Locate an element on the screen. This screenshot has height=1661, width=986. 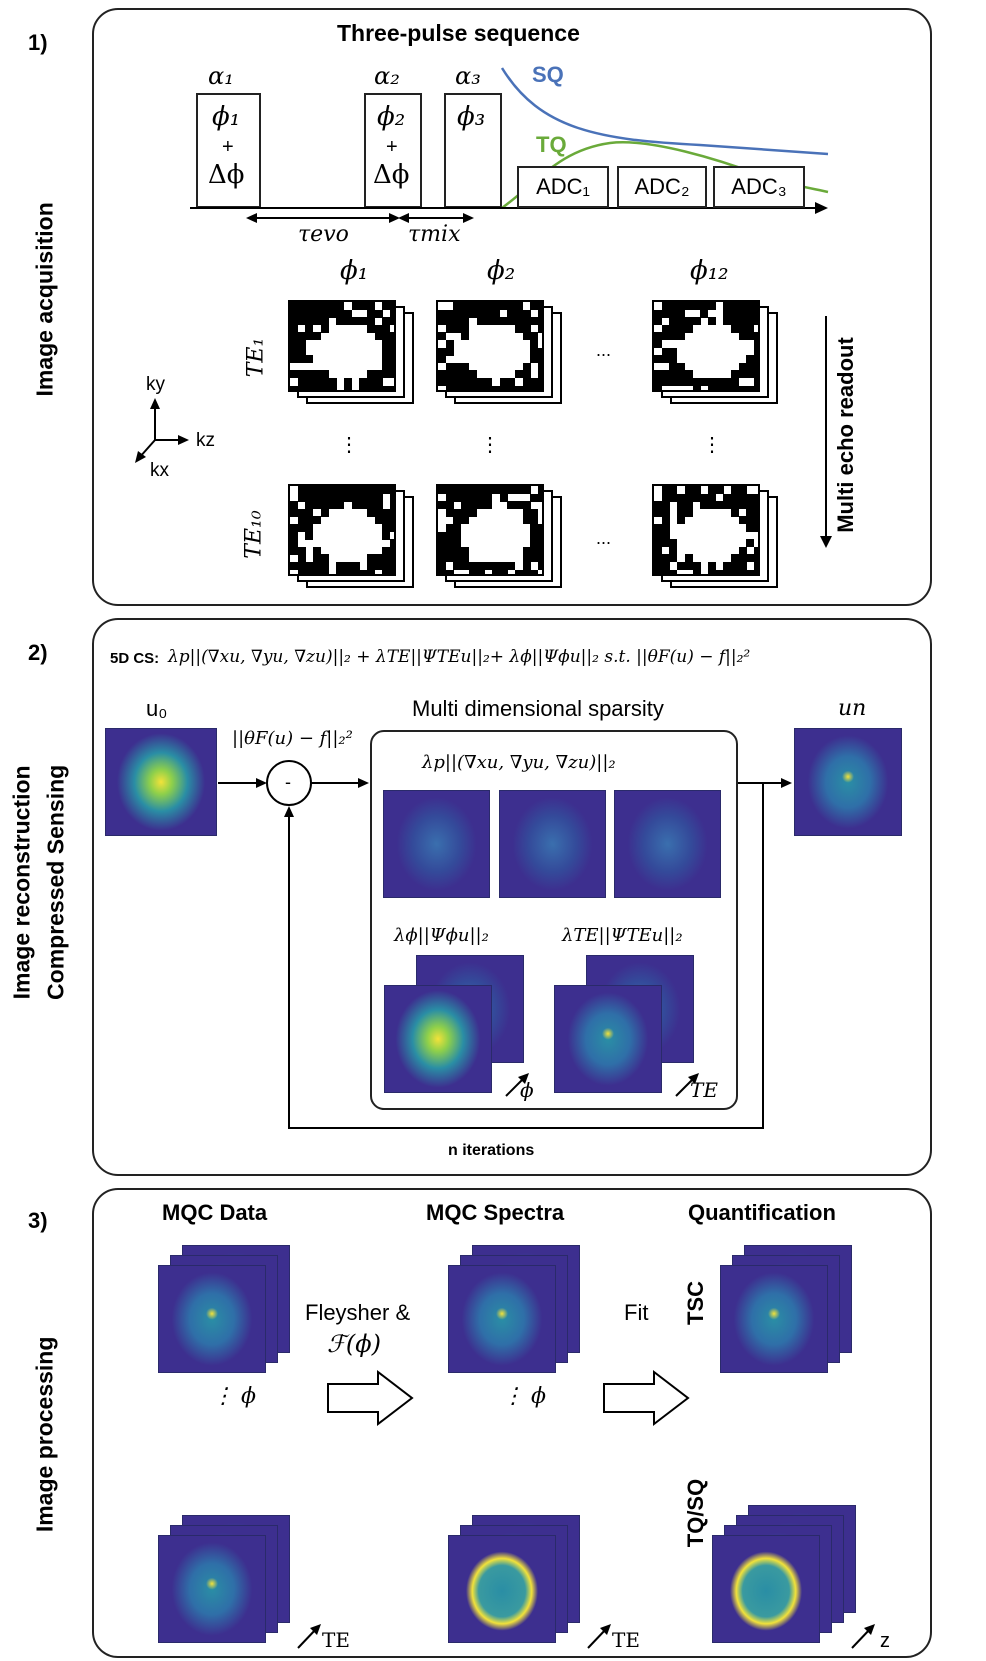
dots-col3-vertical: ⋮ is located at coordinates (712, 445).